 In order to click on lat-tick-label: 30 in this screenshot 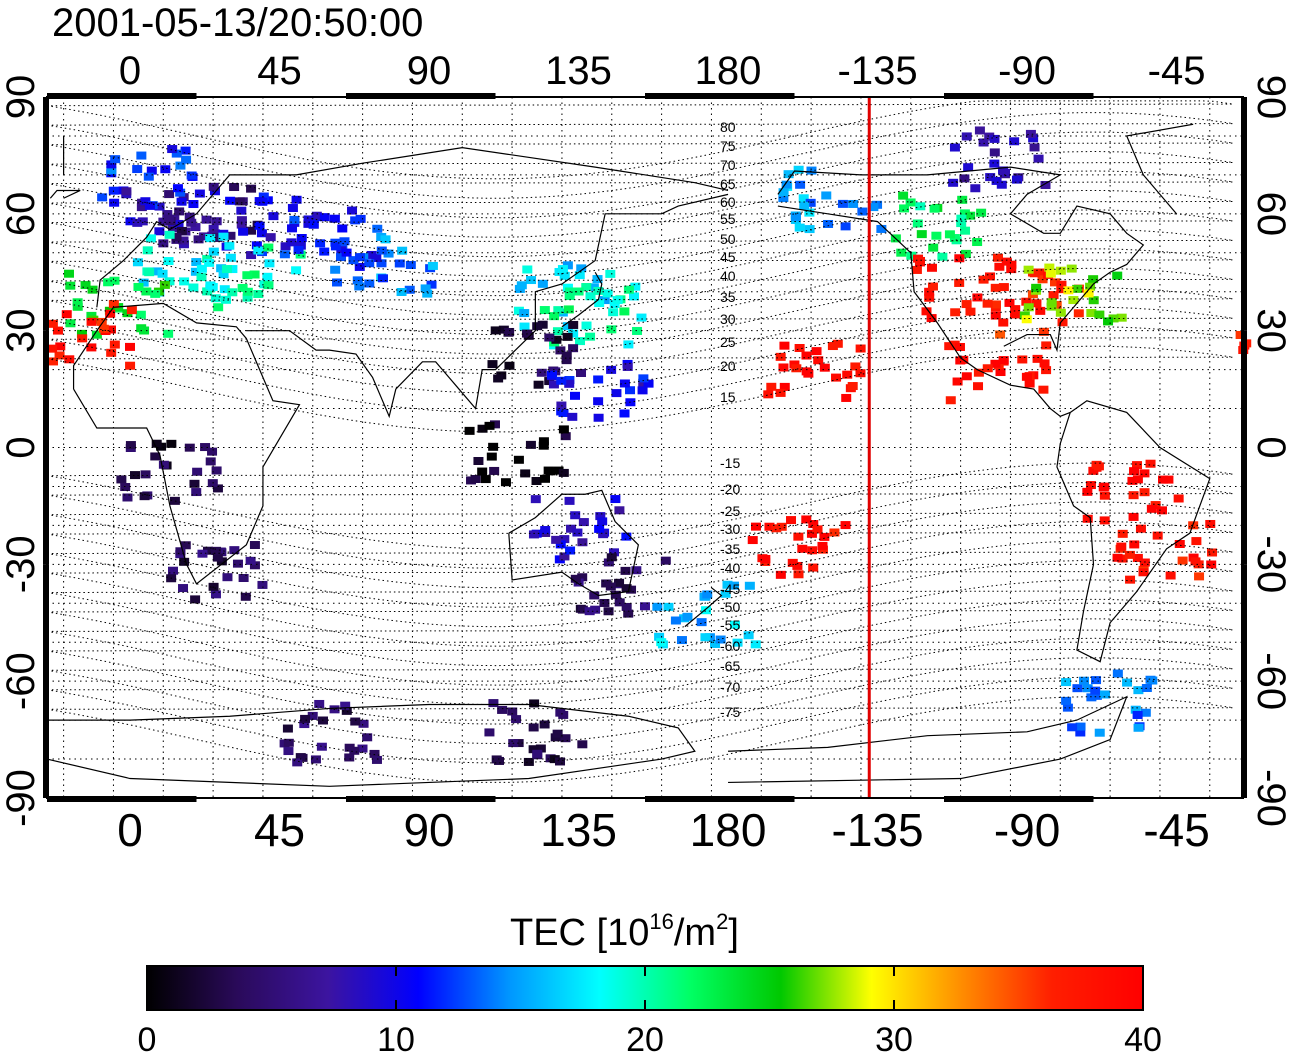, I will do `click(21, 330)`.